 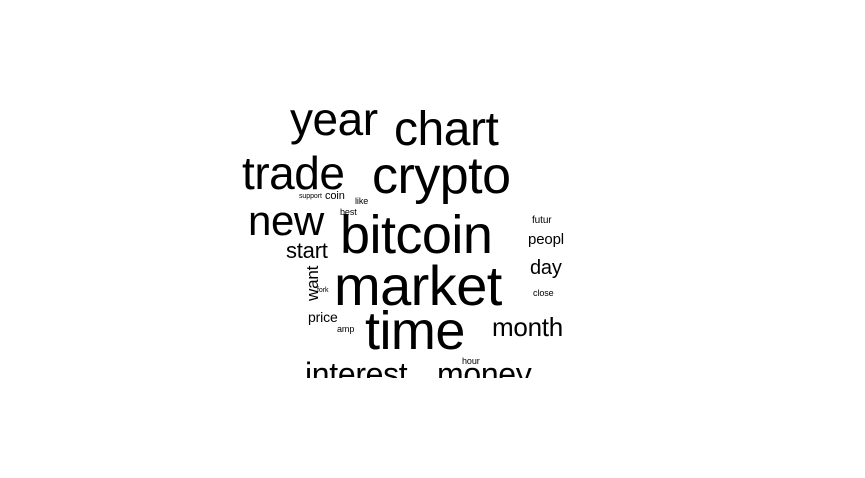 I want to click on word-hour: hour, so click(x=471, y=361).